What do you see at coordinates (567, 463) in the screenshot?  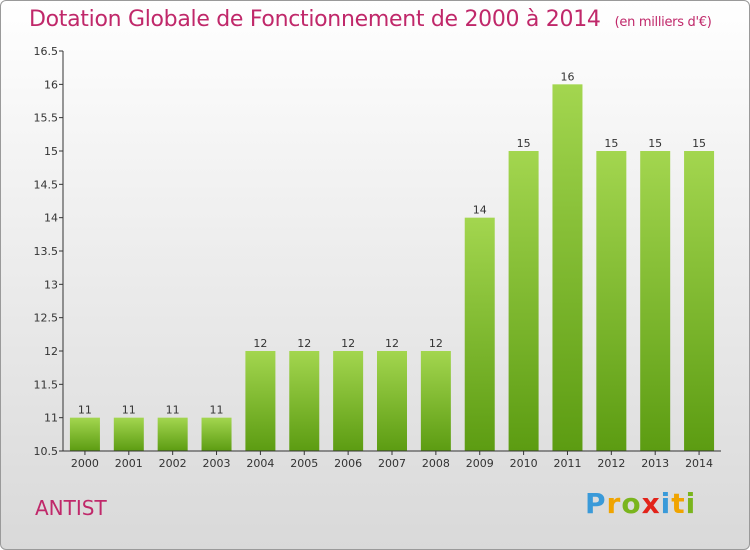 I see `x-tick-label: 2011` at bounding box center [567, 463].